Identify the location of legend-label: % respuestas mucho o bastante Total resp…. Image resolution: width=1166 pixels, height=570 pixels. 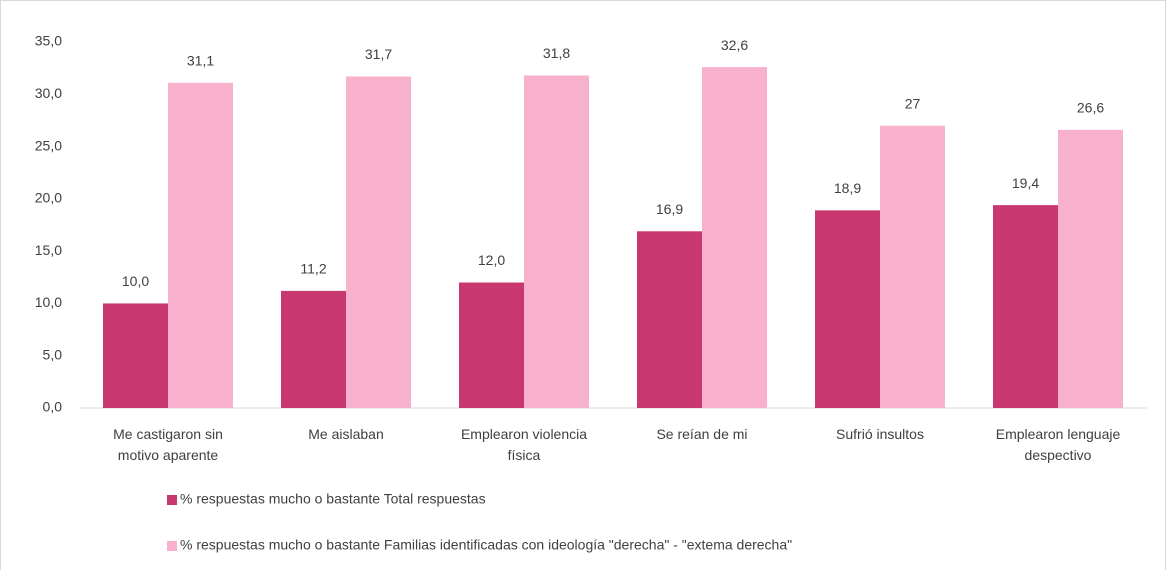
(333, 499).